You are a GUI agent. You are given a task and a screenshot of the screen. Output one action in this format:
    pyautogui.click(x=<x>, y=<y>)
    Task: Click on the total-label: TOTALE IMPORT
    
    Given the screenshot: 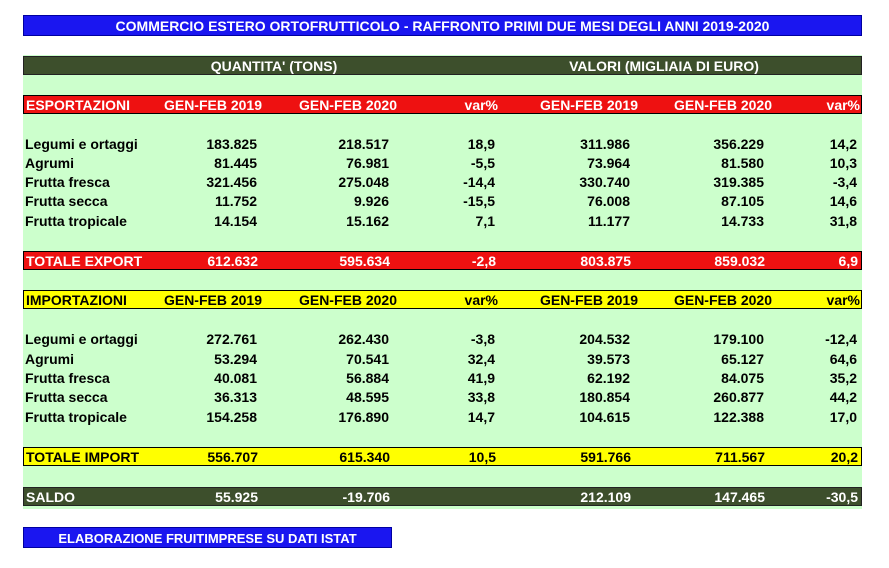 What is the action you would take?
    pyautogui.click(x=83, y=457)
    